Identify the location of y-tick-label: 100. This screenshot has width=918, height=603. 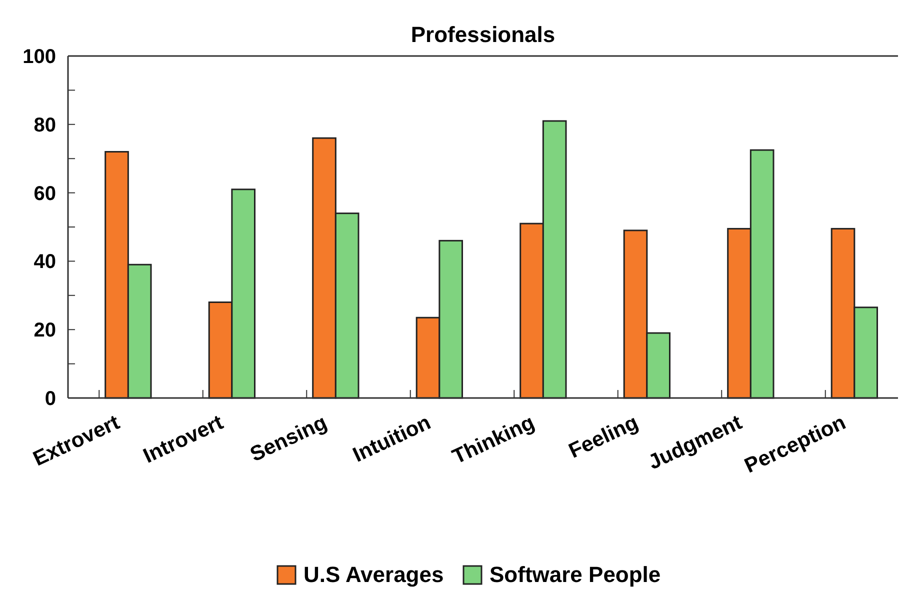
(39, 57).